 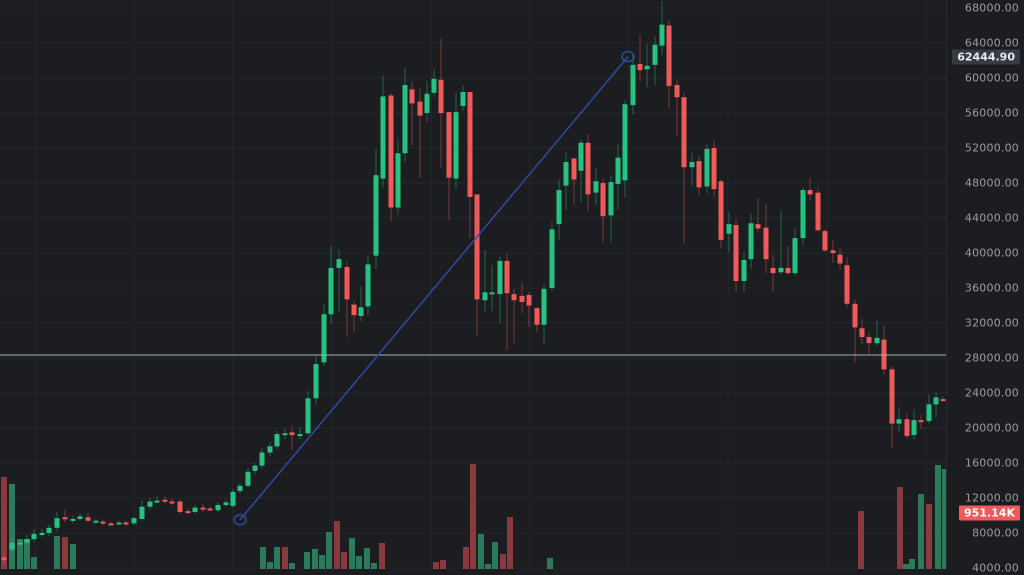 What do you see at coordinates (991, 78) in the screenshot?
I see `price-tick-label: 60000.00` at bounding box center [991, 78].